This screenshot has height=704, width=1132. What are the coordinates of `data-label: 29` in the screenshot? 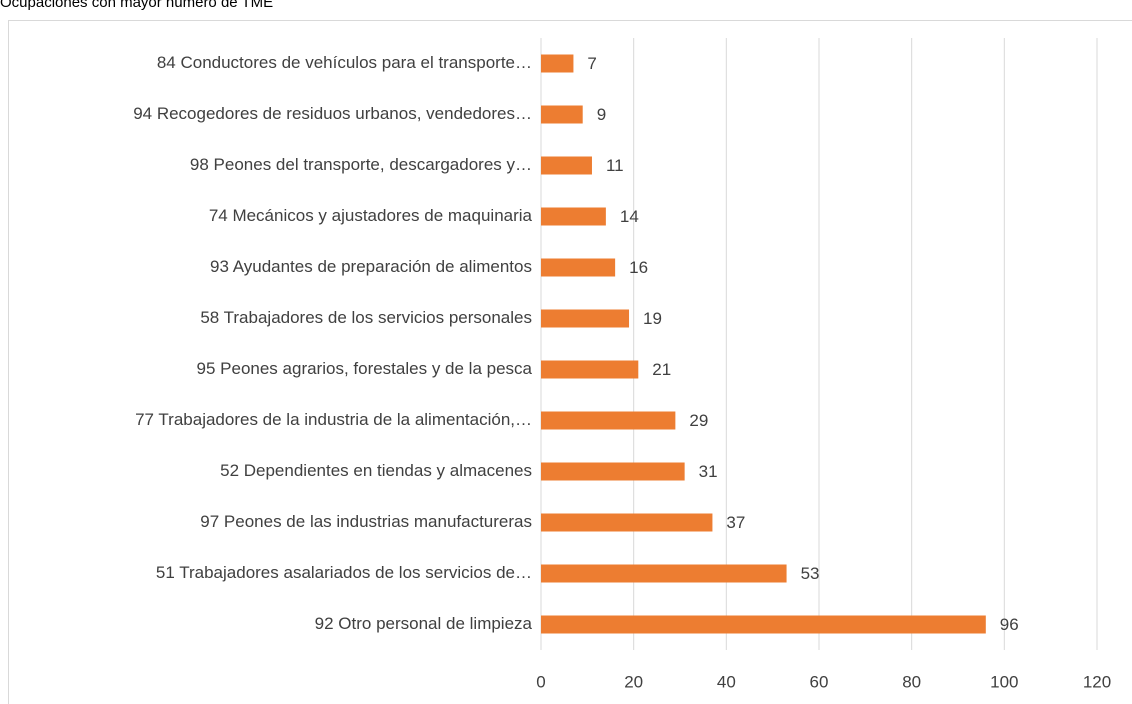 It's located at (698, 420).